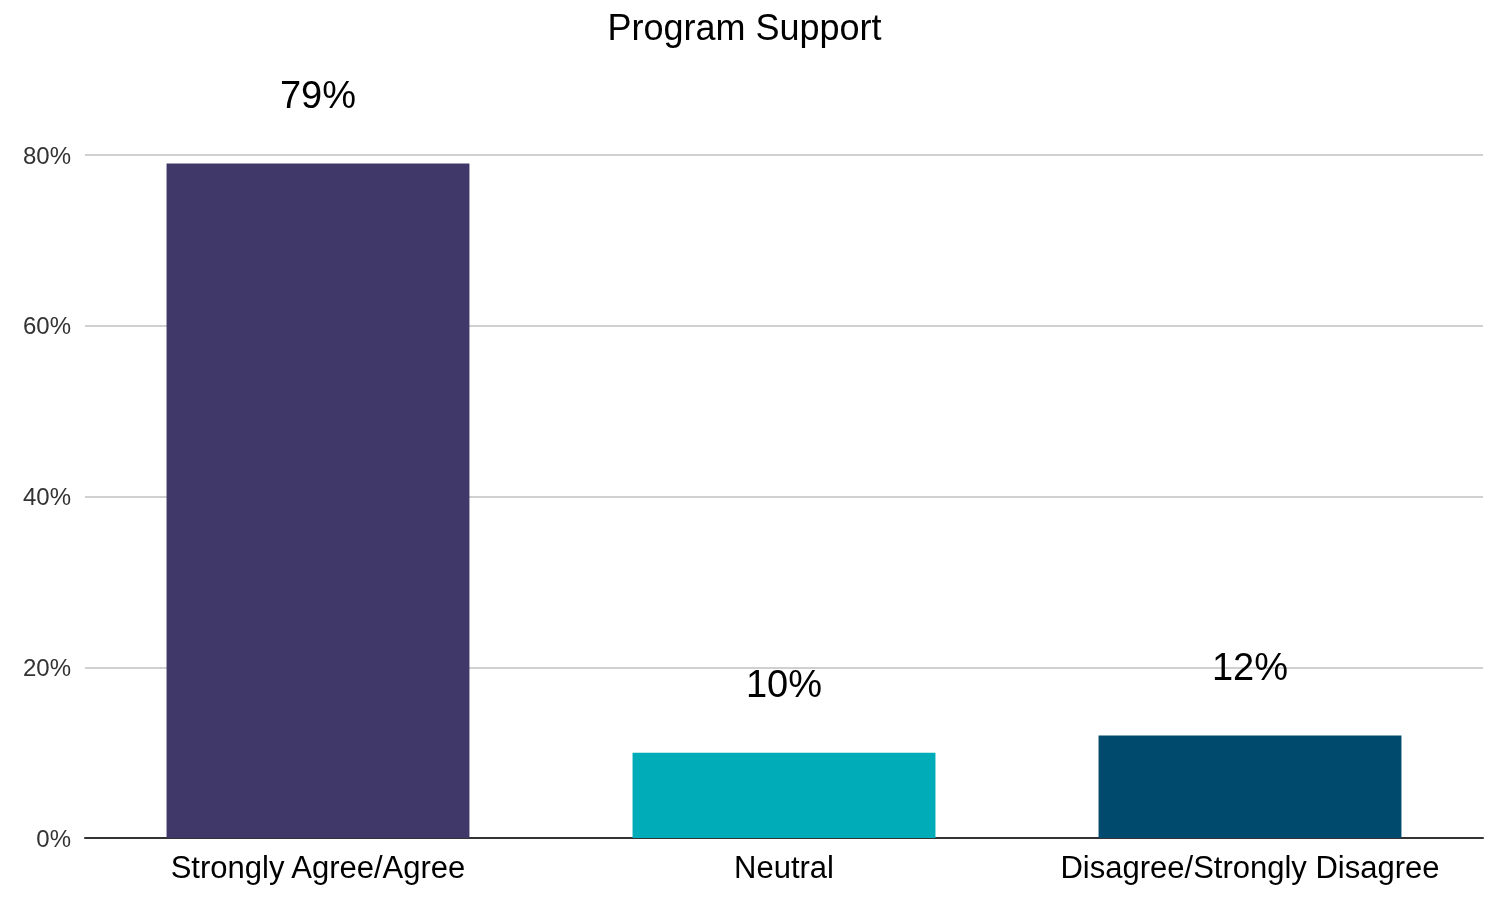  Describe the element at coordinates (744, 27) in the screenshot. I see `chart-title: Program Support` at that location.